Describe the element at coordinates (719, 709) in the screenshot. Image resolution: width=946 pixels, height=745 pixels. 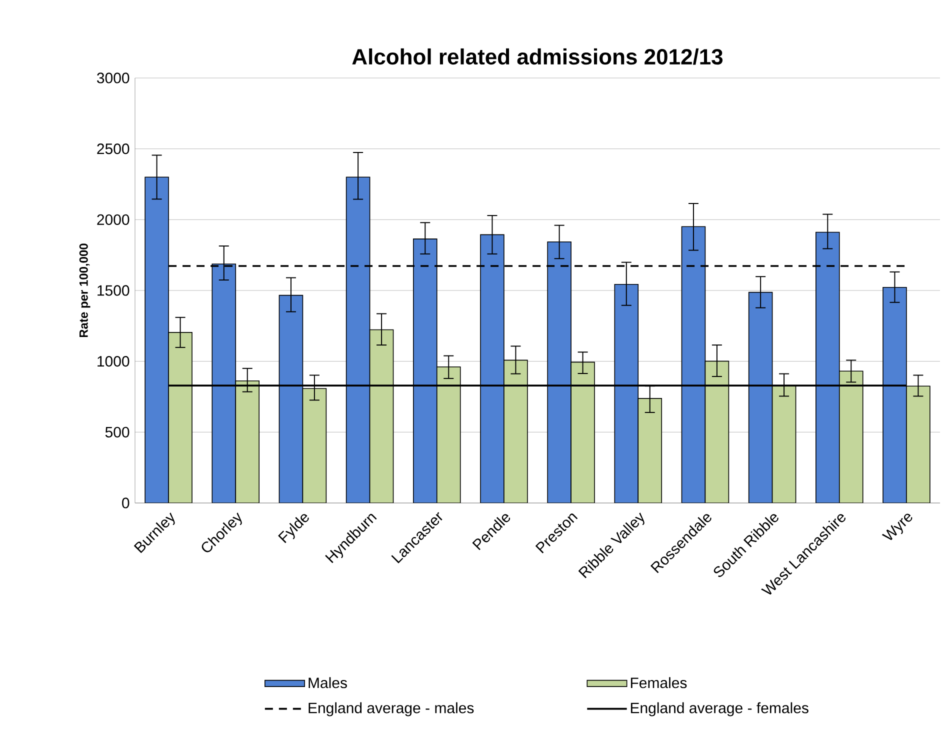
I see `legend-label: England average - females` at that location.